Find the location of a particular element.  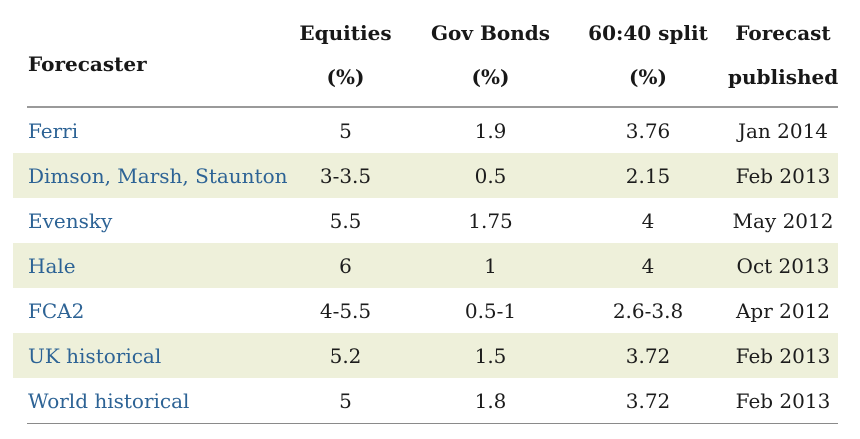

column-header-label: 60:40 split is located at coordinates (648, 33).